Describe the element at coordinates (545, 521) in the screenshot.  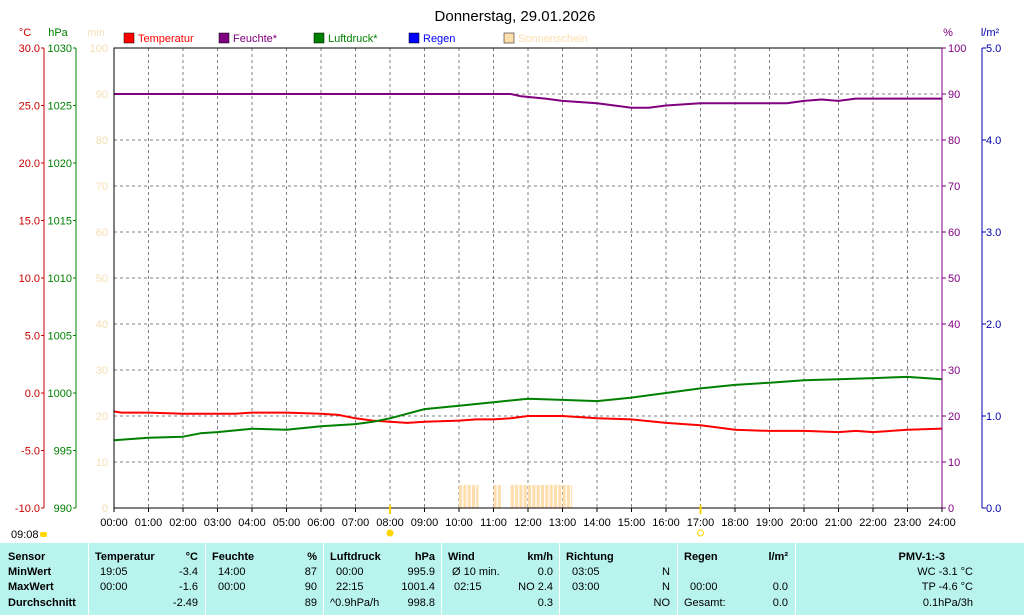
I see `sun-events` at that location.